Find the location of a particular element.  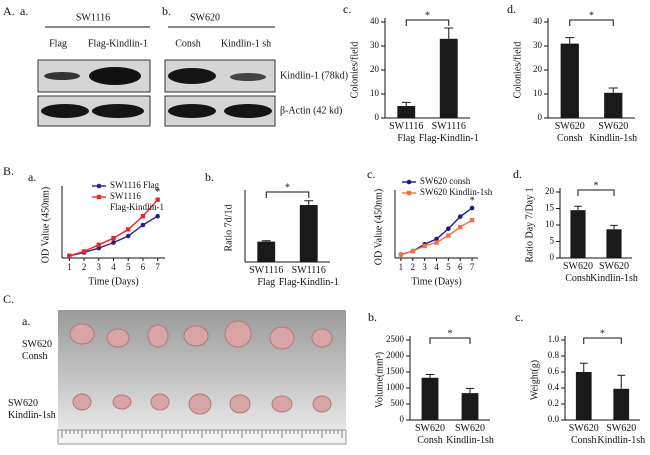

x-tick-label: 2 is located at coordinates (413, 267).